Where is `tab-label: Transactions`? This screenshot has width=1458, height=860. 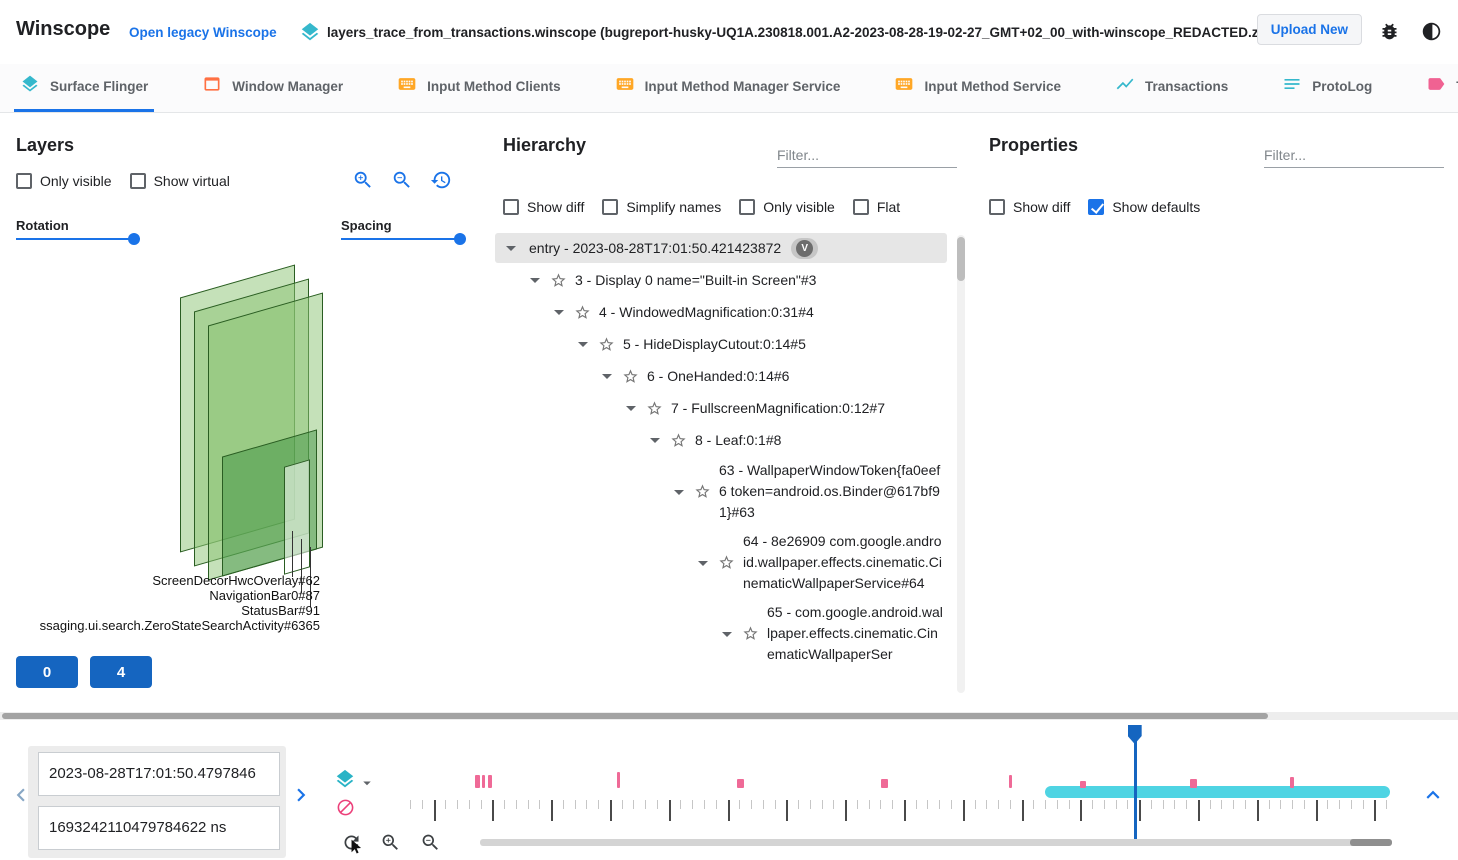 tab-label: Transactions is located at coordinates (1186, 86).